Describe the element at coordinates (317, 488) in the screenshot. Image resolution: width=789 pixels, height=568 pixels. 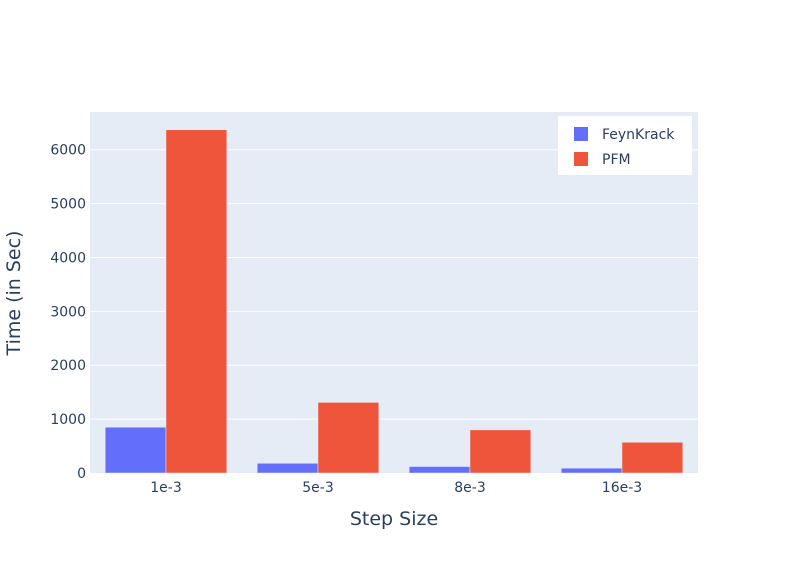
I see `x-tick-label: 5e-3` at that location.